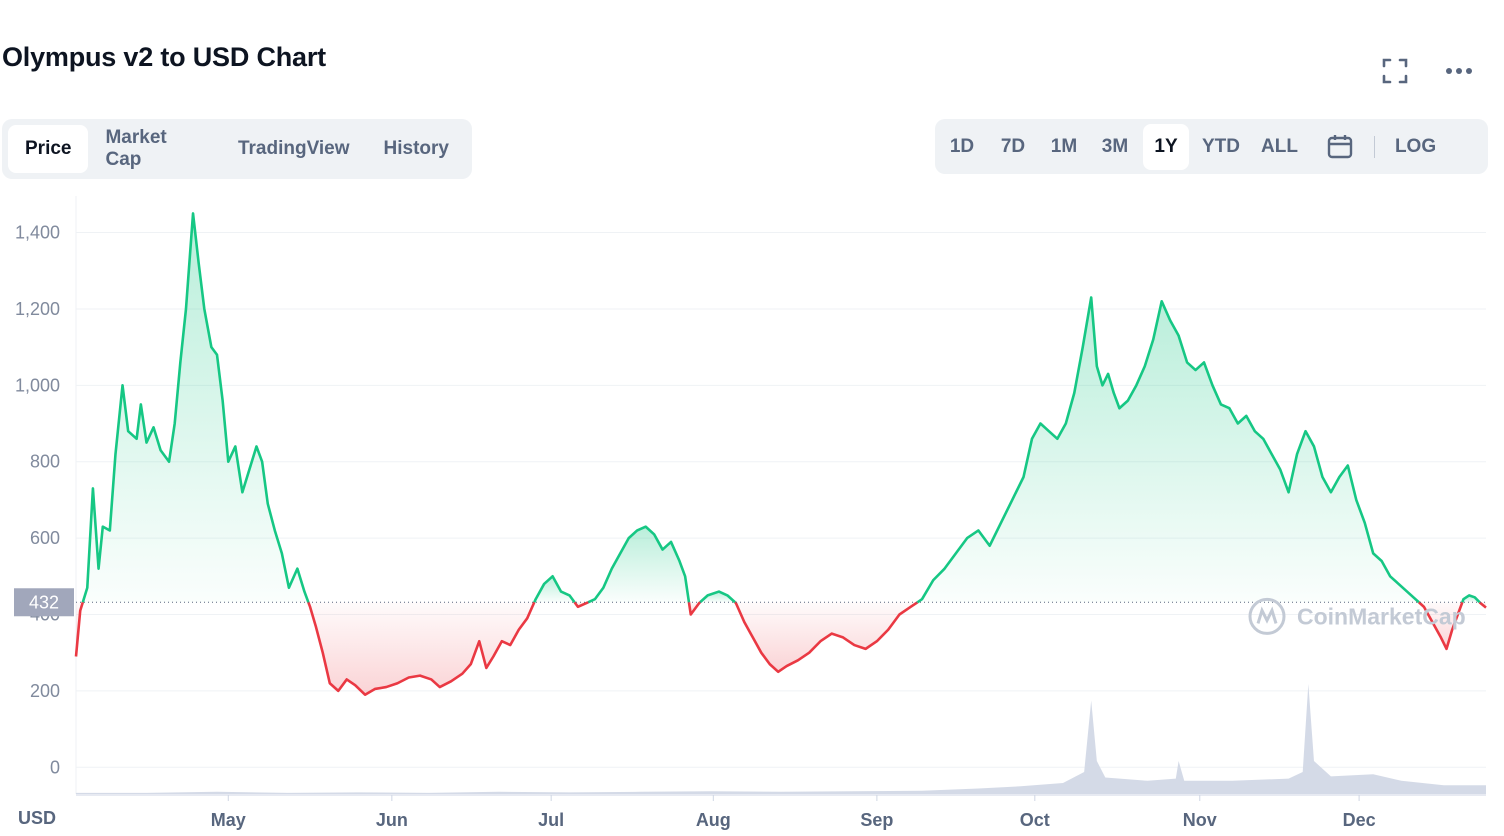 The width and height of the screenshot is (1504, 836). I want to click on x-tick-label: Jun, so click(392, 820).